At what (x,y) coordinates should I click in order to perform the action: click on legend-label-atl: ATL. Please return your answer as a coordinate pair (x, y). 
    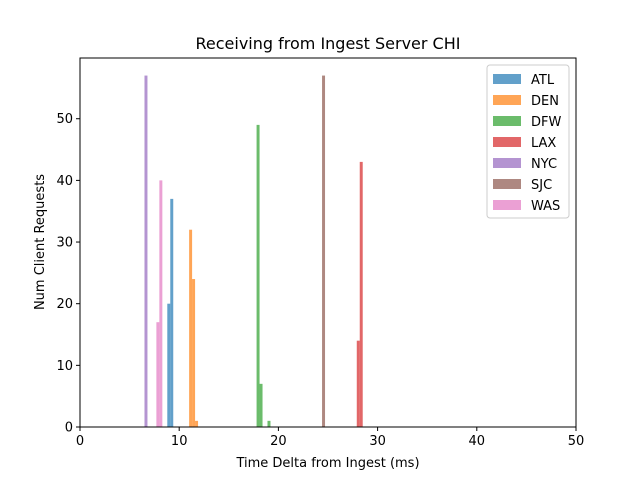
    Looking at the image, I should click on (543, 80).